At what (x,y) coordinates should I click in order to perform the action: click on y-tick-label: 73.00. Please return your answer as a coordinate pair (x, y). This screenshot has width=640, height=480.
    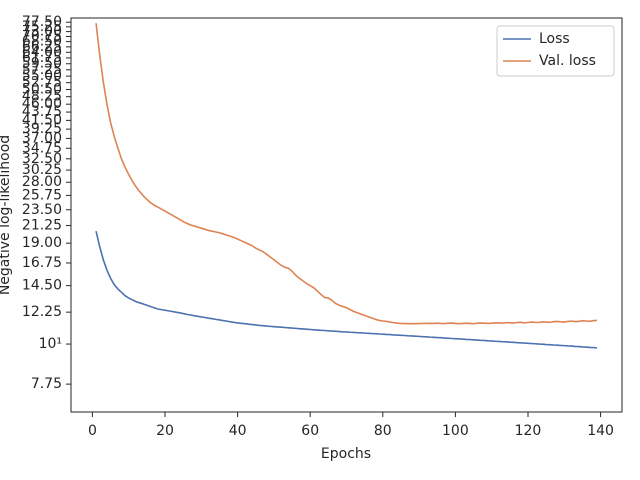
    Looking at the image, I should click on (42, 32).